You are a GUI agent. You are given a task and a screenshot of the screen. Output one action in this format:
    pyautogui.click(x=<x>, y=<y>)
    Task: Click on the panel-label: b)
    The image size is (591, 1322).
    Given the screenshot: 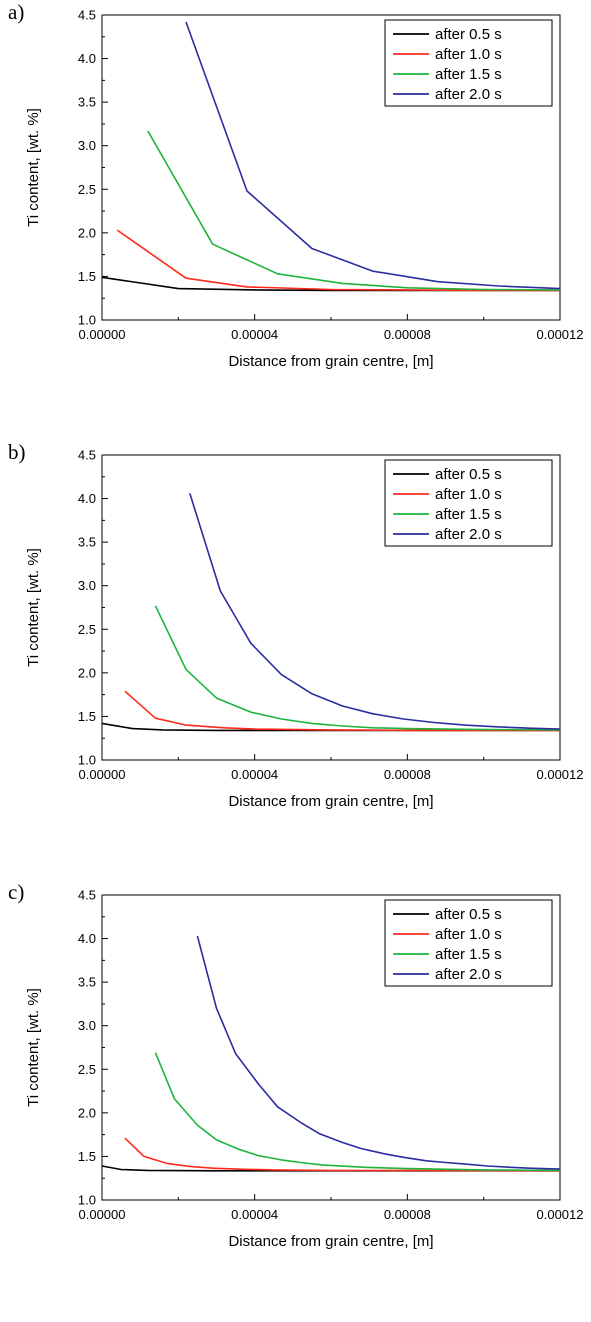 What is the action you would take?
    pyautogui.click(x=17, y=452)
    